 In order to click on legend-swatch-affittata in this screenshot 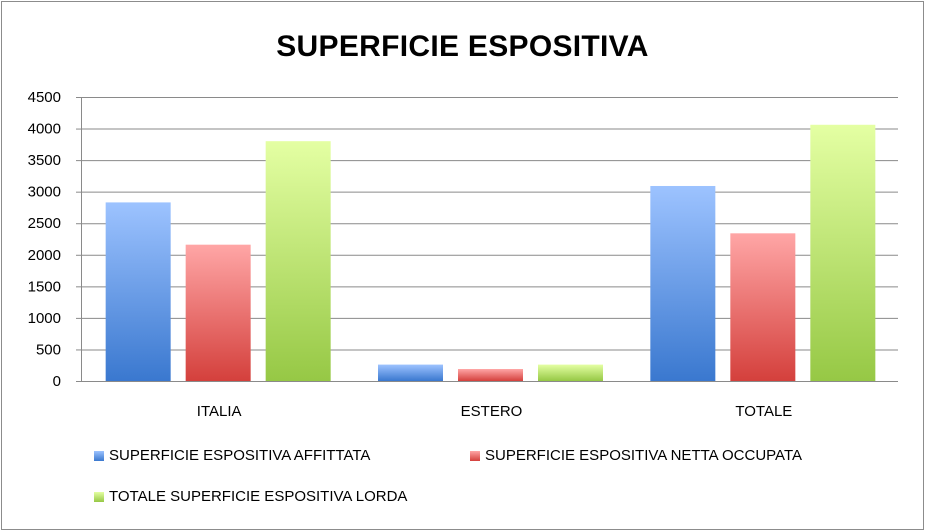, I will do `click(99, 455)`.